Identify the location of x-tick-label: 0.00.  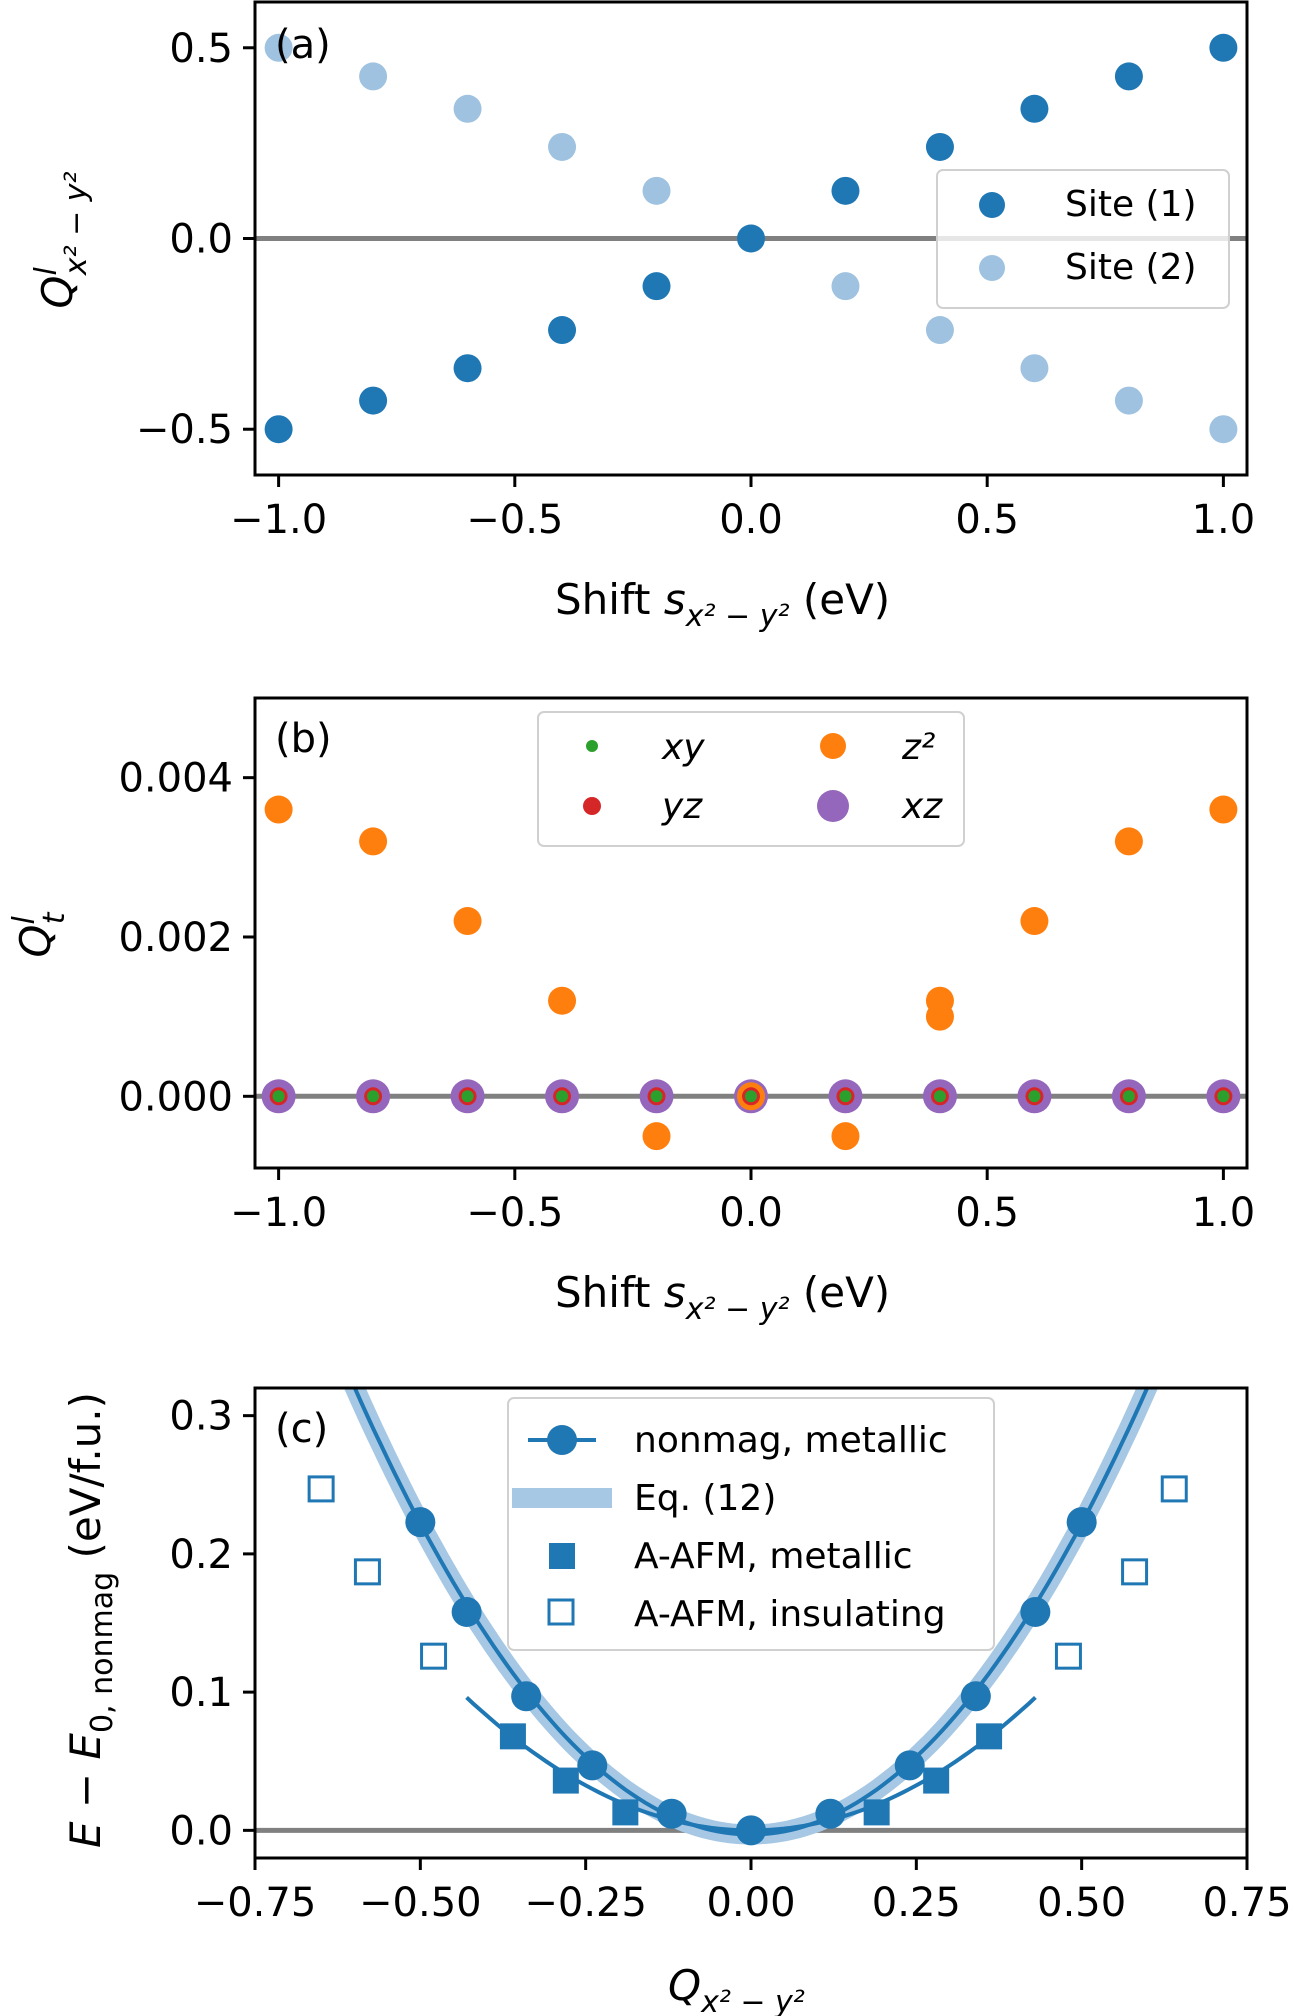
(750, 1903).